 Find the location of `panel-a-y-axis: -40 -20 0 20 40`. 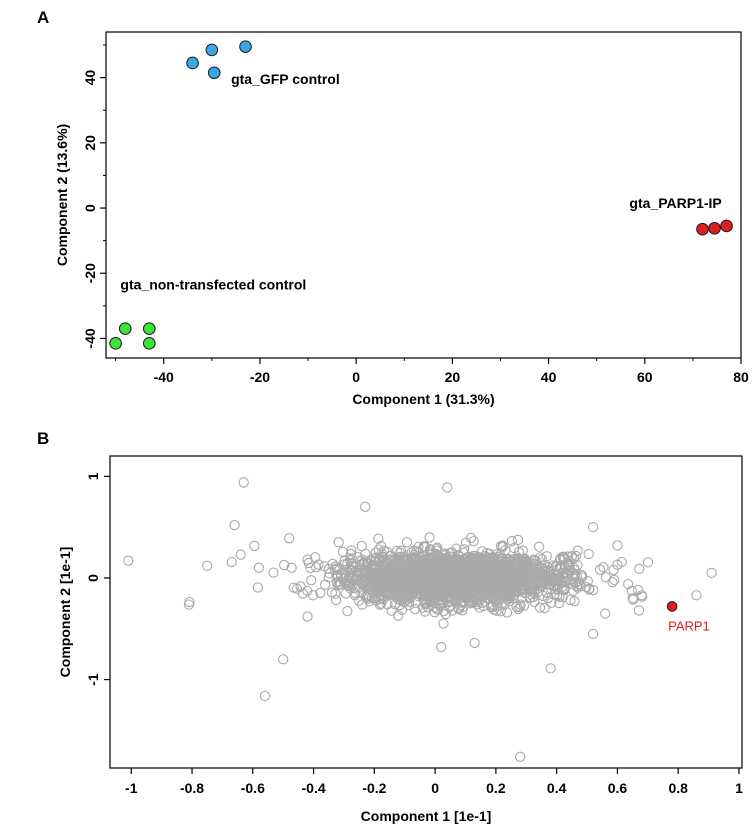

panel-a-y-axis: -40 -20 0 20 40 is located at coordinates (94, 196).